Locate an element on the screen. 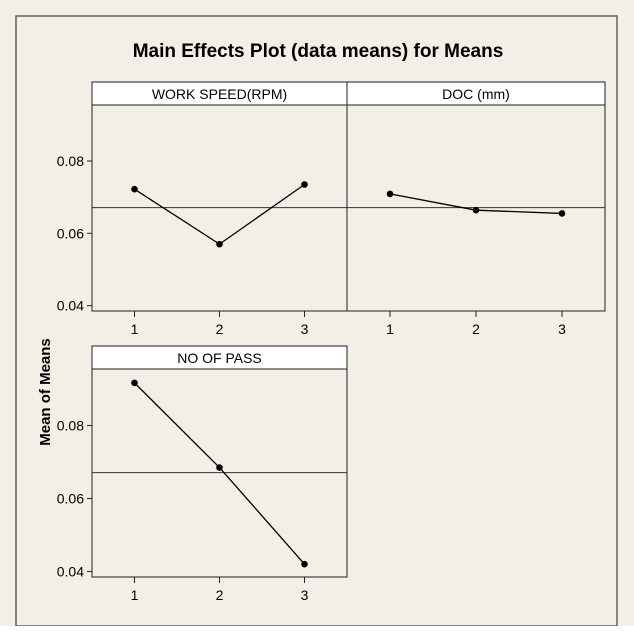  panel-title: DOC (mm) is located at coordinates (476, 94).